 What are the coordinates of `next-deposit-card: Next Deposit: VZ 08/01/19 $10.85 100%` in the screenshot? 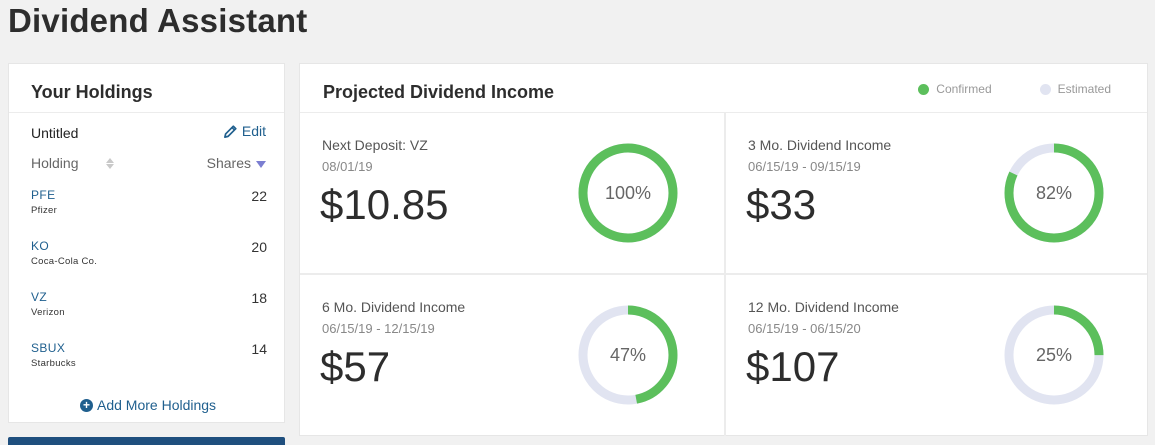 It's located at (512, 193).